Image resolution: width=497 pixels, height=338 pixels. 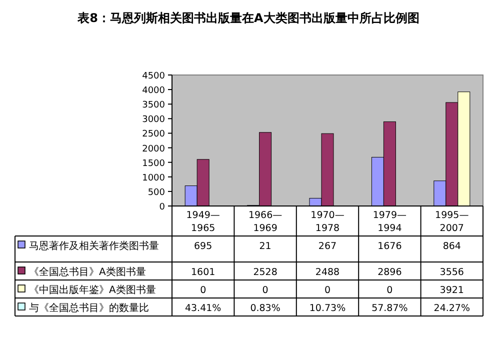 I want to click on data-label: 695, so click(x=203, y=246).